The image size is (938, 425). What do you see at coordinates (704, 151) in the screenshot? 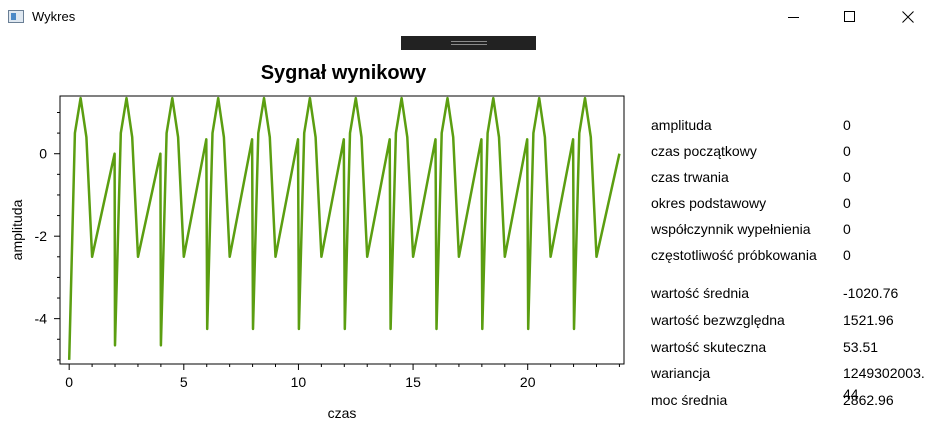
I see `param-label: czas początkowy` at bounding box center [704, 151].